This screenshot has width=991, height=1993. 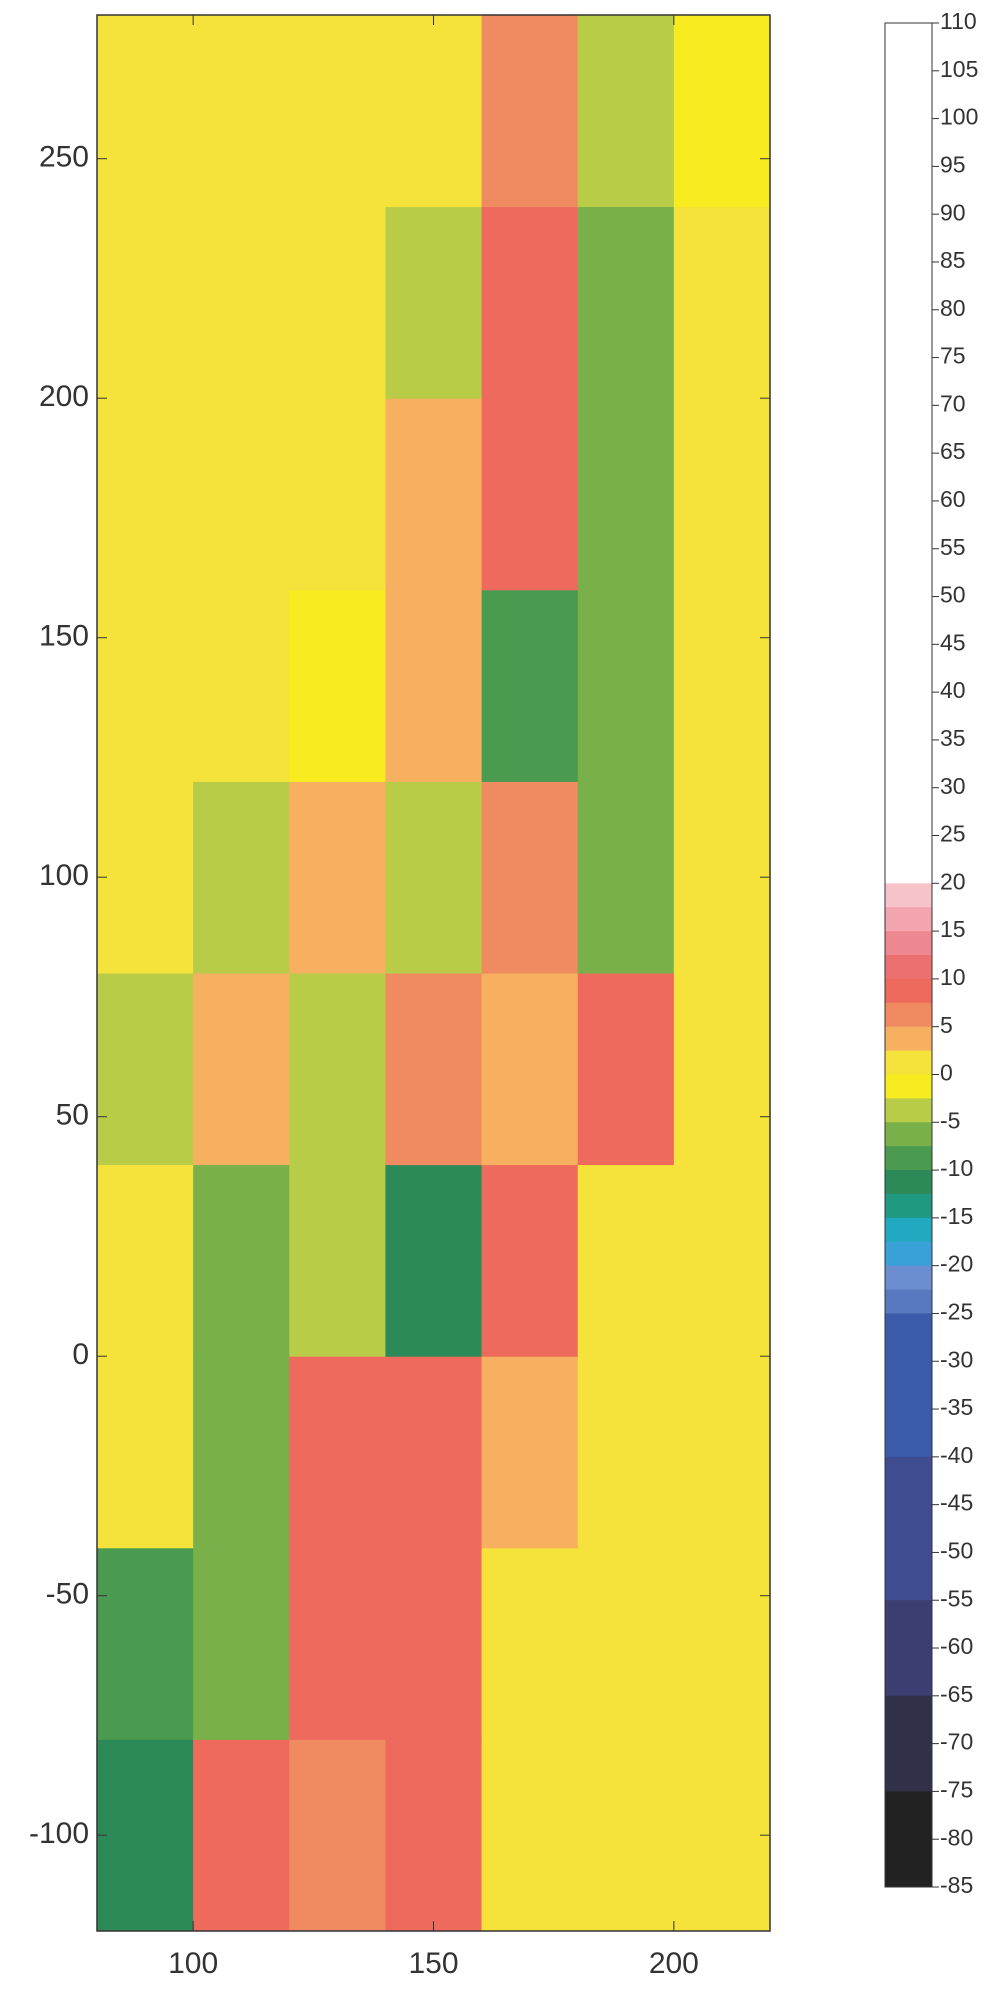 I want to click on colorbar-tick-label: 95, so click(x=953, y=164).